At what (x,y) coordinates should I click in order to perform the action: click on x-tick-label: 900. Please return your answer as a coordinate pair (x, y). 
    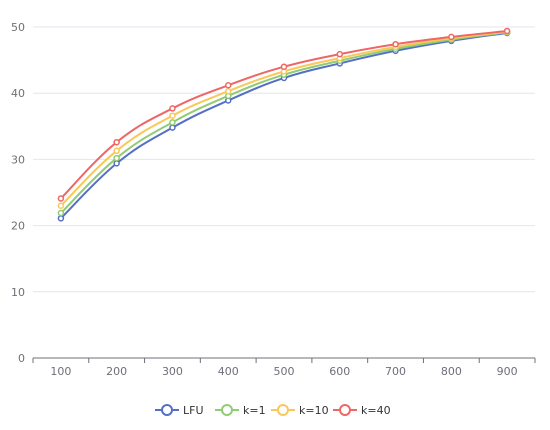
    Looking at the image, I should click on (507, 371).